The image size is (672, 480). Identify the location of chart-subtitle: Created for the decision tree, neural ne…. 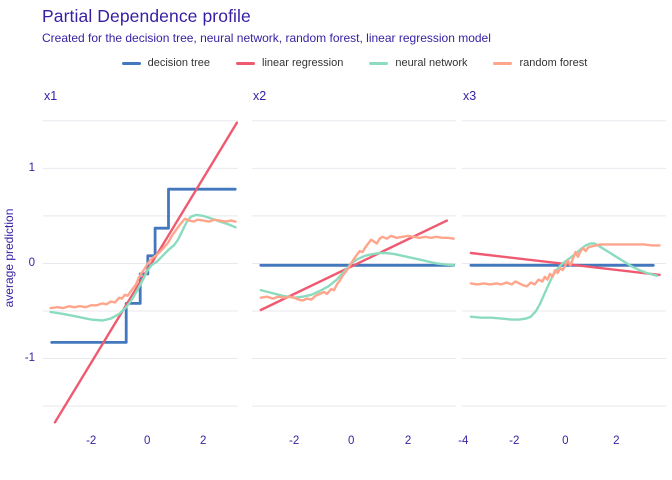
(266, 38).